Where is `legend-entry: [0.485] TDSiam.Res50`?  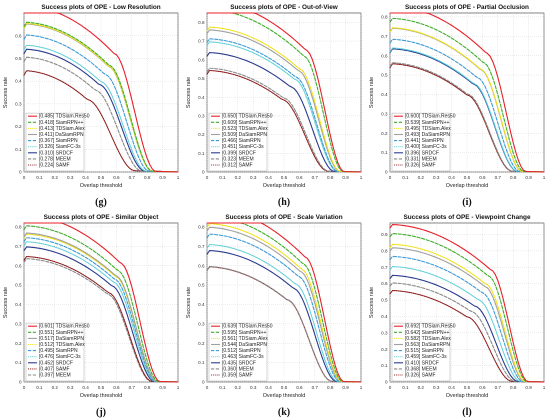
legend-entry: [0.485] TDSiam.Res50 is located at coordinates (64, 117).